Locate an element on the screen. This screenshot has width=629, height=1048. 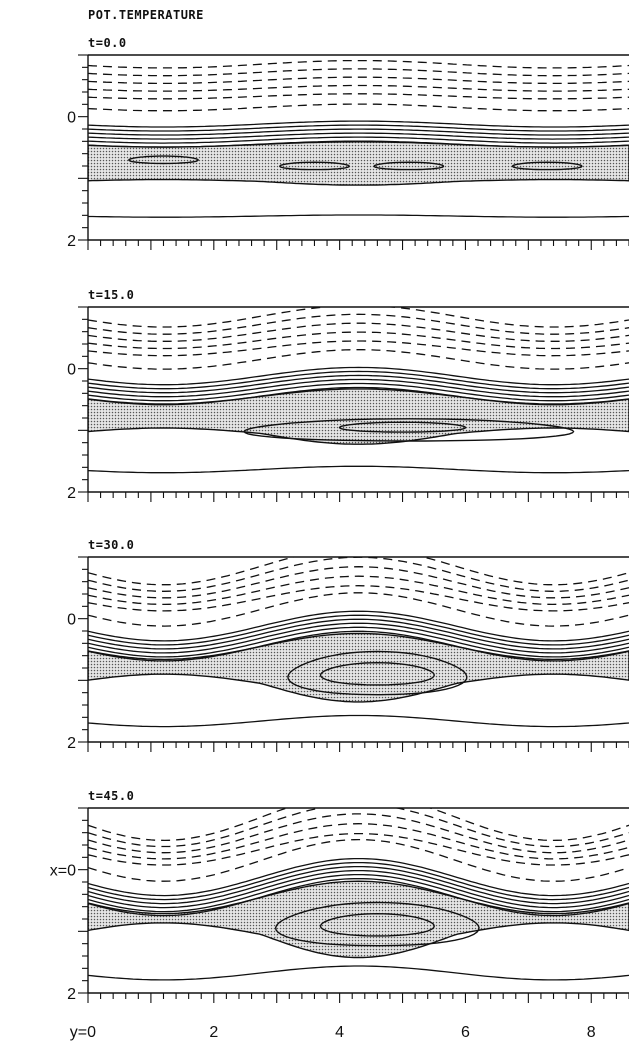
panel-label: t=45.0 is located at coordinates (111, 796).